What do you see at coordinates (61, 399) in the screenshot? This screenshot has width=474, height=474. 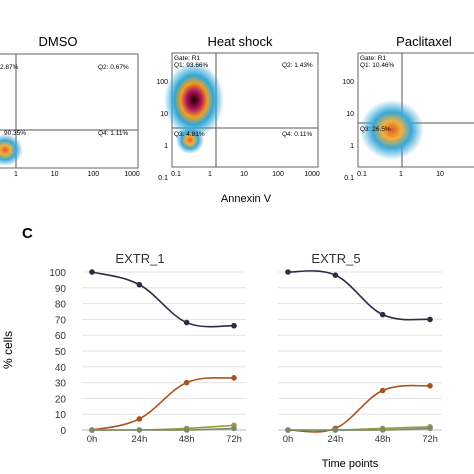 I see `y-tick-label: 20` at bounding box center [61, 399].